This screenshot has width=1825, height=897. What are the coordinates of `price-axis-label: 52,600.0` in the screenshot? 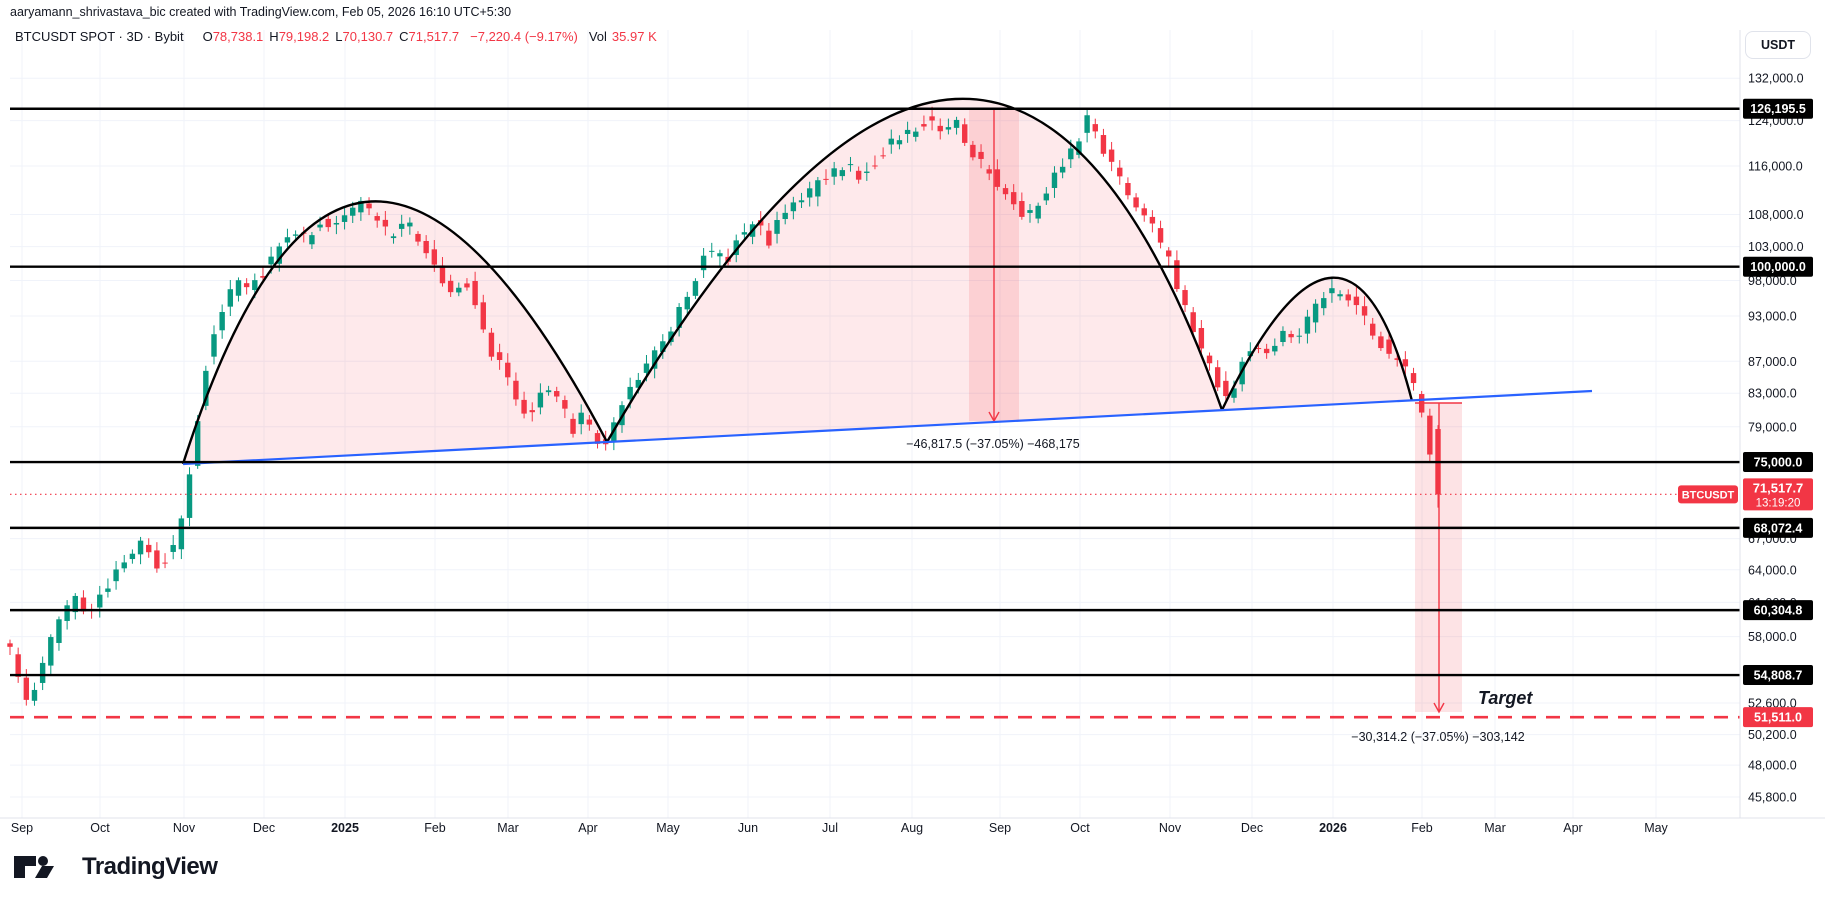 It's located at (1772, 703).